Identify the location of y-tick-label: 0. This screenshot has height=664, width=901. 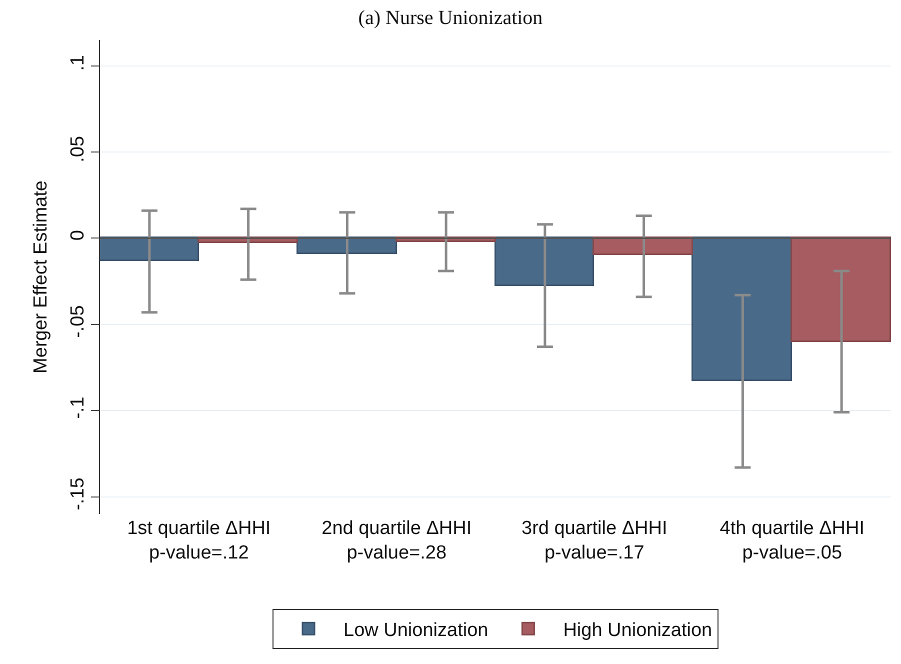
(77, 235).